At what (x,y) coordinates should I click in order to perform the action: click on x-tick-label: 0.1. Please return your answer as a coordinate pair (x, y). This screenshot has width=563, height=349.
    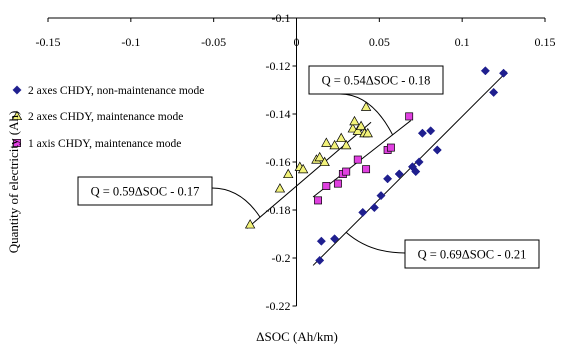
    Looking at the image, I should click on (462, 42).